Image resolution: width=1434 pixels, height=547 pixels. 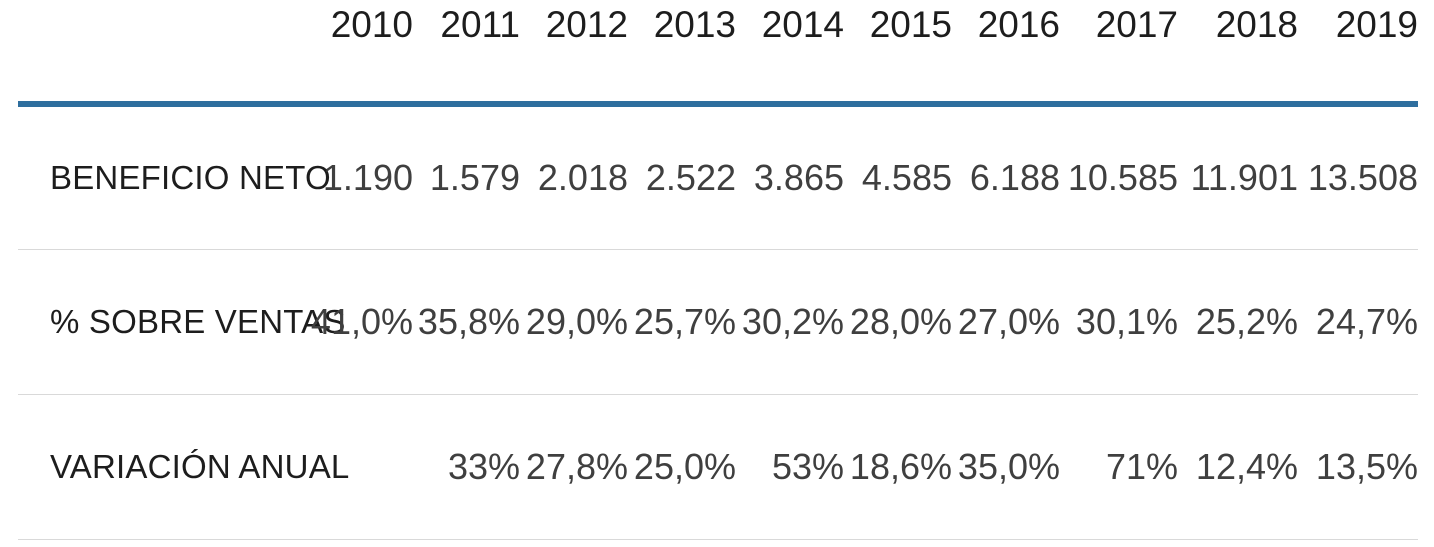 What do you see at coordinates (1358, 177) in the screenshot?
I see `table-cell: 13.508` at bounding box center [1358, 177].